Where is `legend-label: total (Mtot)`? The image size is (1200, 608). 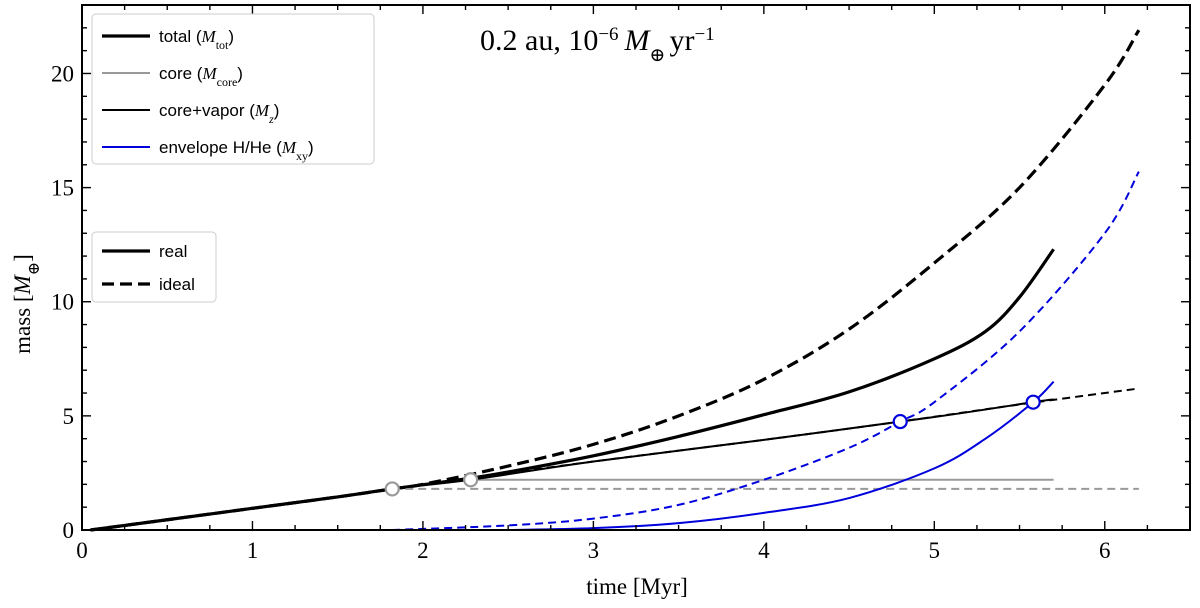
legend-label: total (Mtot) is located at coordinates (196, 39).